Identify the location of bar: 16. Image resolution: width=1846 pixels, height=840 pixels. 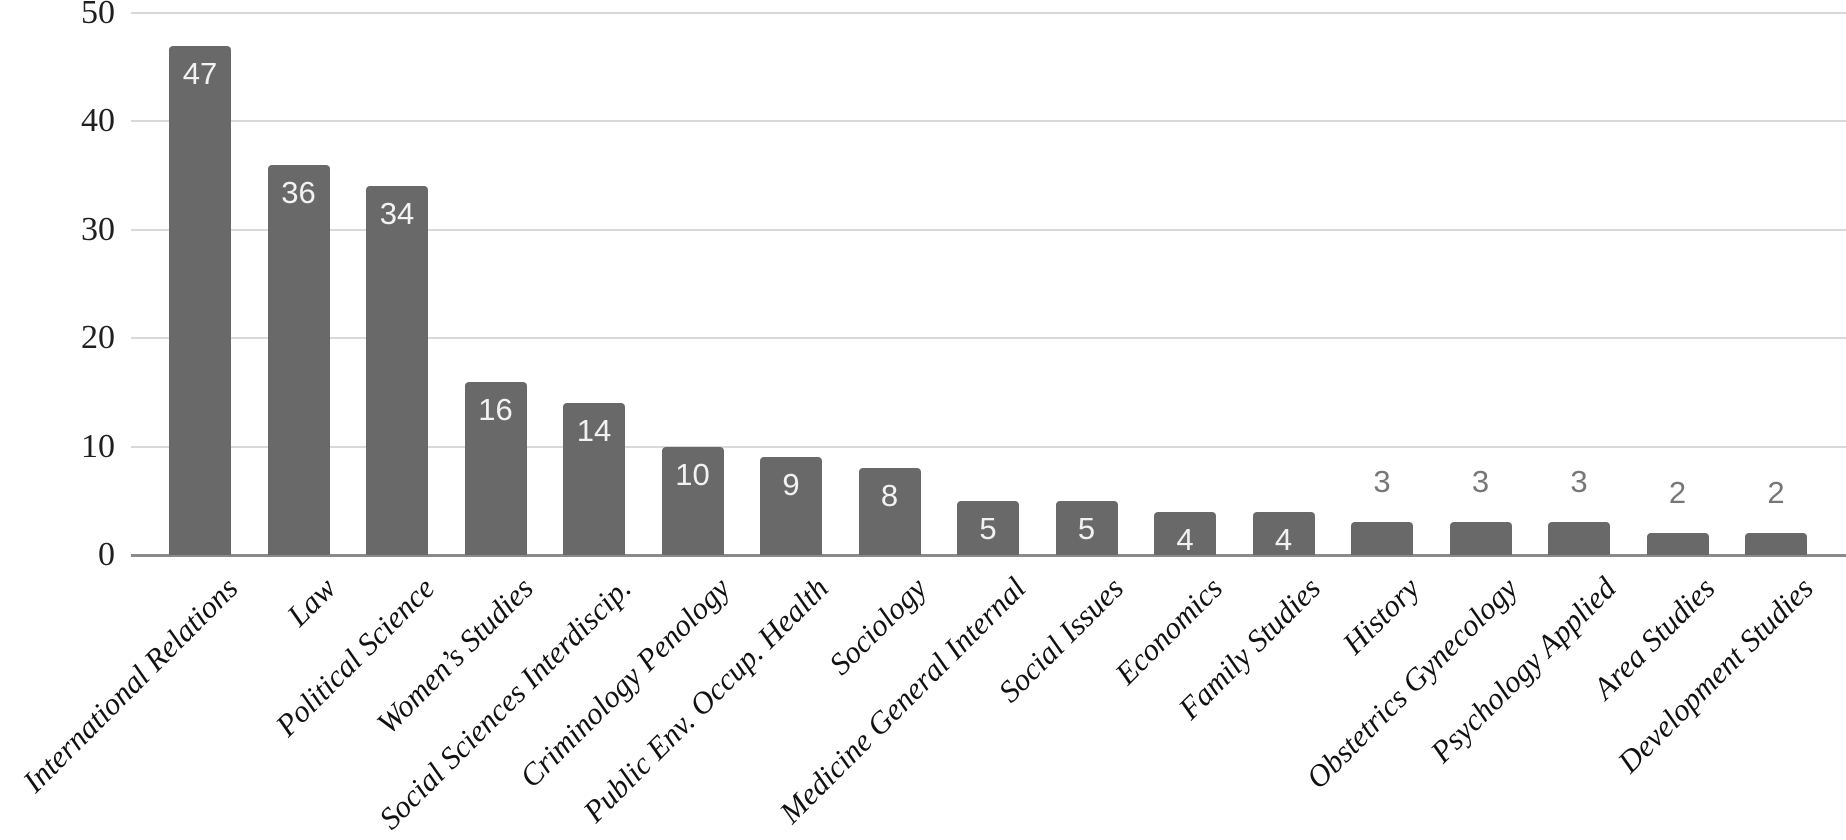
(495, 468).